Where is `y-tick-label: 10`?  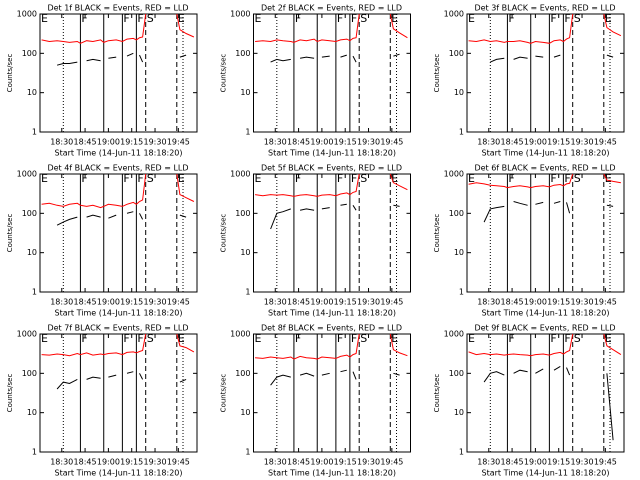 y-tick-label: 10 is located at coordinates (32, 412).